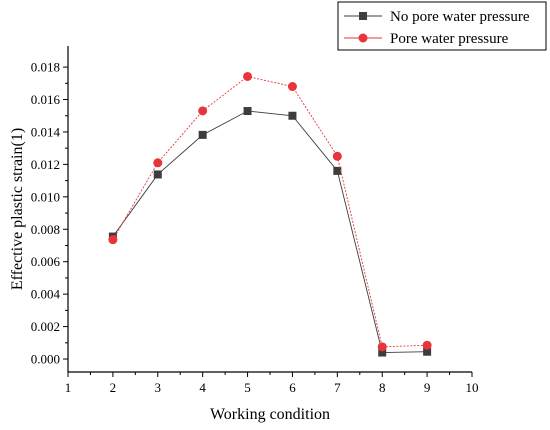 This screenshot has height=430, width=550. Describe the element at coordinates (472, 387) in the screenshot. I see `x-tick-label: 10` at that location.